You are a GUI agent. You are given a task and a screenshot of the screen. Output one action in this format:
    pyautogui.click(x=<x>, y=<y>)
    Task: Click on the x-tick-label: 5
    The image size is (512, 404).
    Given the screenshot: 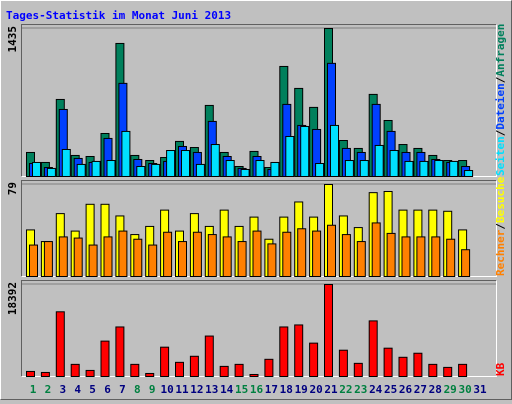 What is the action you would take?
    pyautogui.click(x=92, y=389)
    